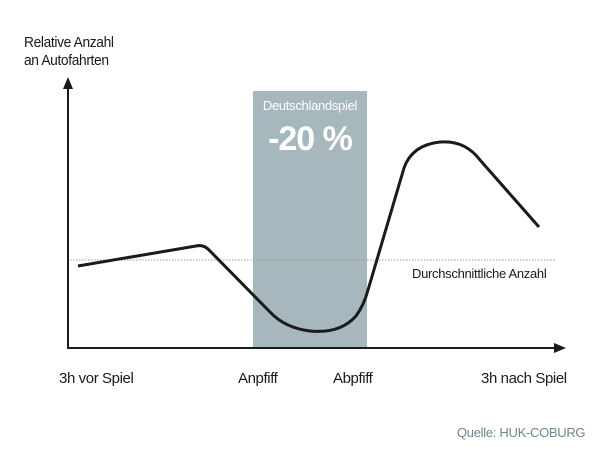  What do you see at coordinates (258, 378) in the screenshot?
I see `x-tick-kickoff: Anpfiff` at bounding box center [258, 378].